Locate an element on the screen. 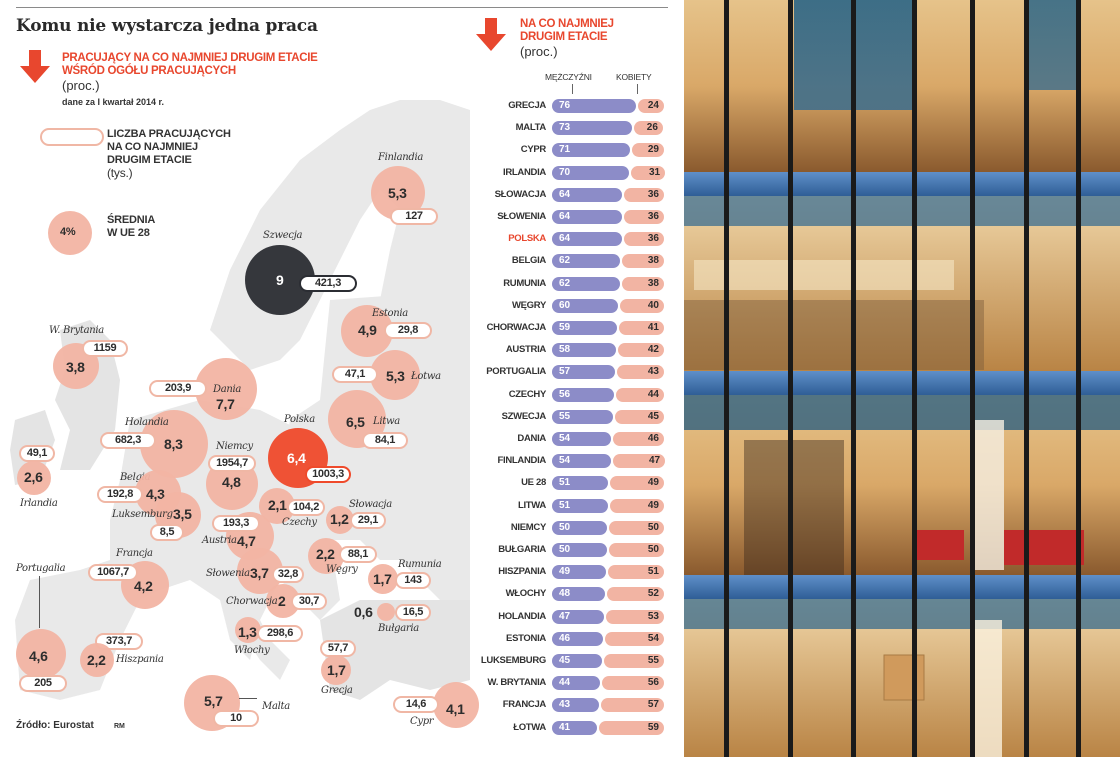 This screenshot has width=1120, height=757. bar-women: 52 is located at coordinates (635, 594).